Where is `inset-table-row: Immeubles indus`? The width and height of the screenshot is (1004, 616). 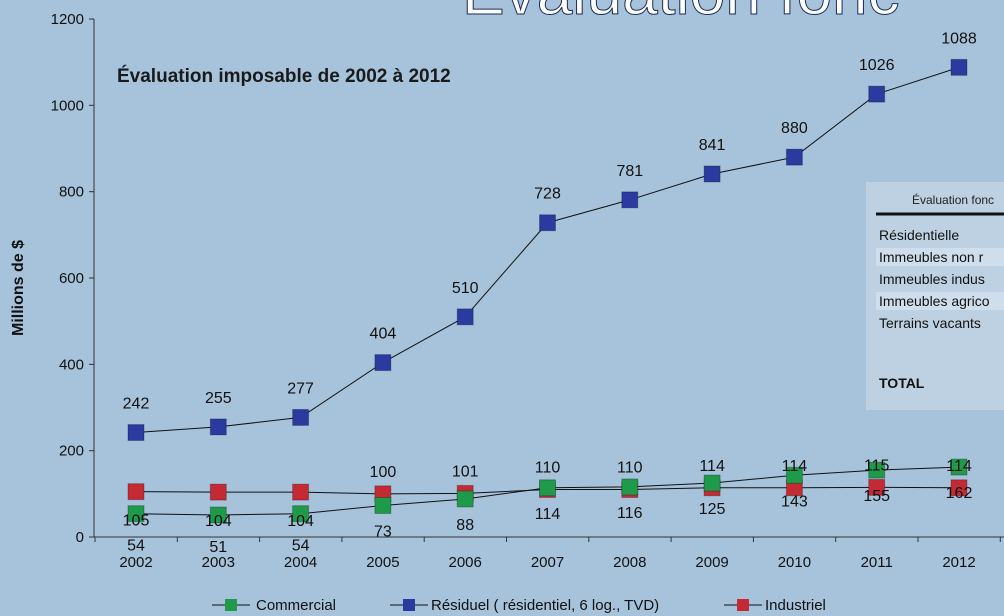
inset-table-row: Immeubles indus is located at coordinates (932, 279).